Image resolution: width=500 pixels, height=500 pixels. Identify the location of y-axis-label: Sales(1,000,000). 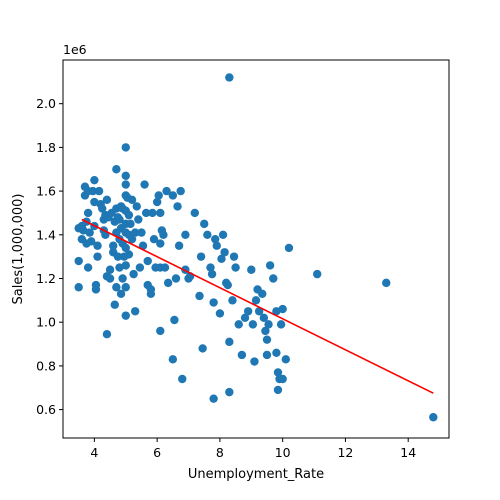
(18, 249).